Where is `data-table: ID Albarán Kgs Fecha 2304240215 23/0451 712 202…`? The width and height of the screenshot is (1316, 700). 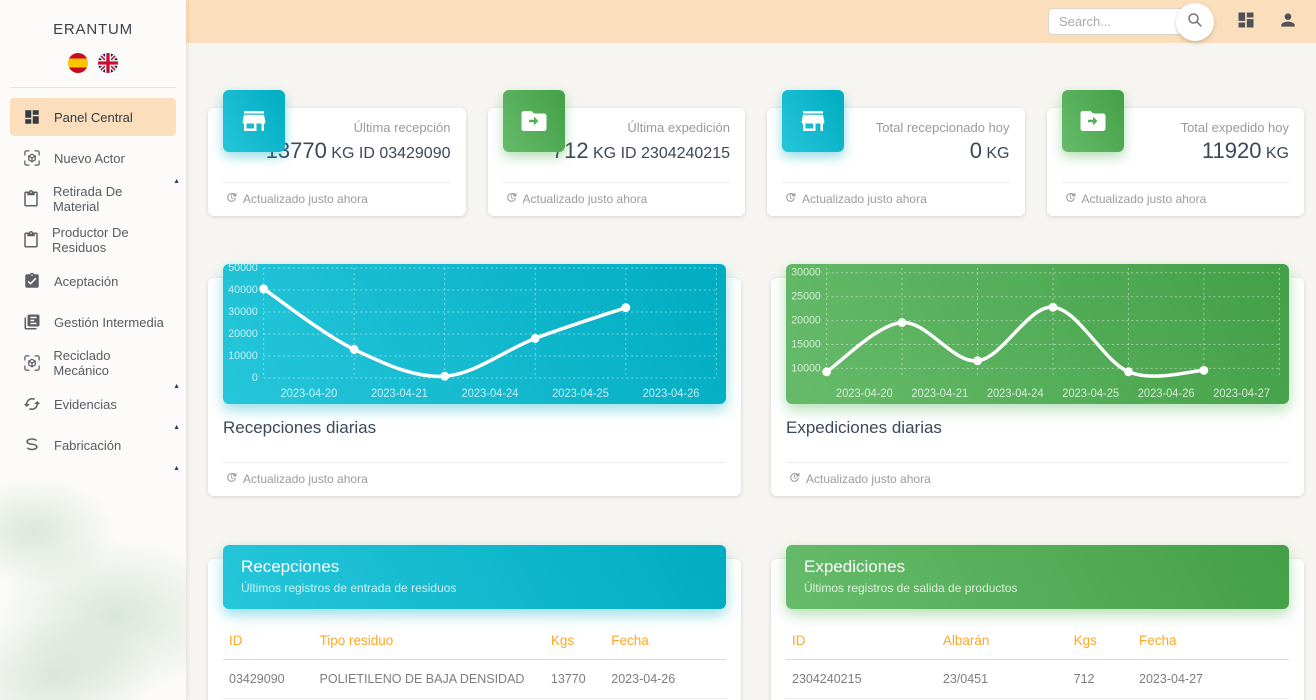 data-table: ID Albarán Kgs Fecha 2304240215 23/0451 712 202… is located at coordinates (1037, 661).